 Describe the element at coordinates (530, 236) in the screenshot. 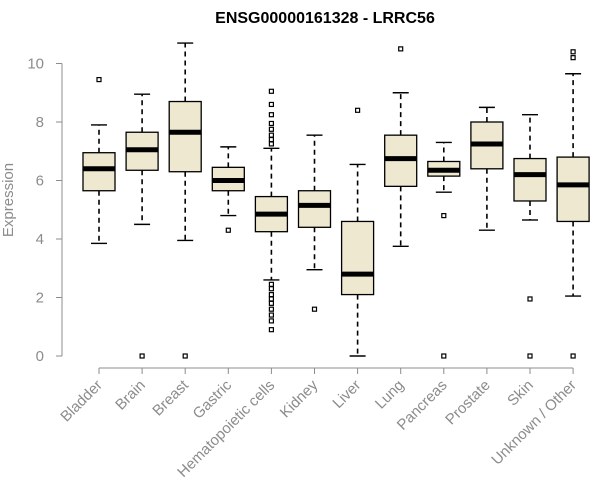

I see `box-skin` at that location.